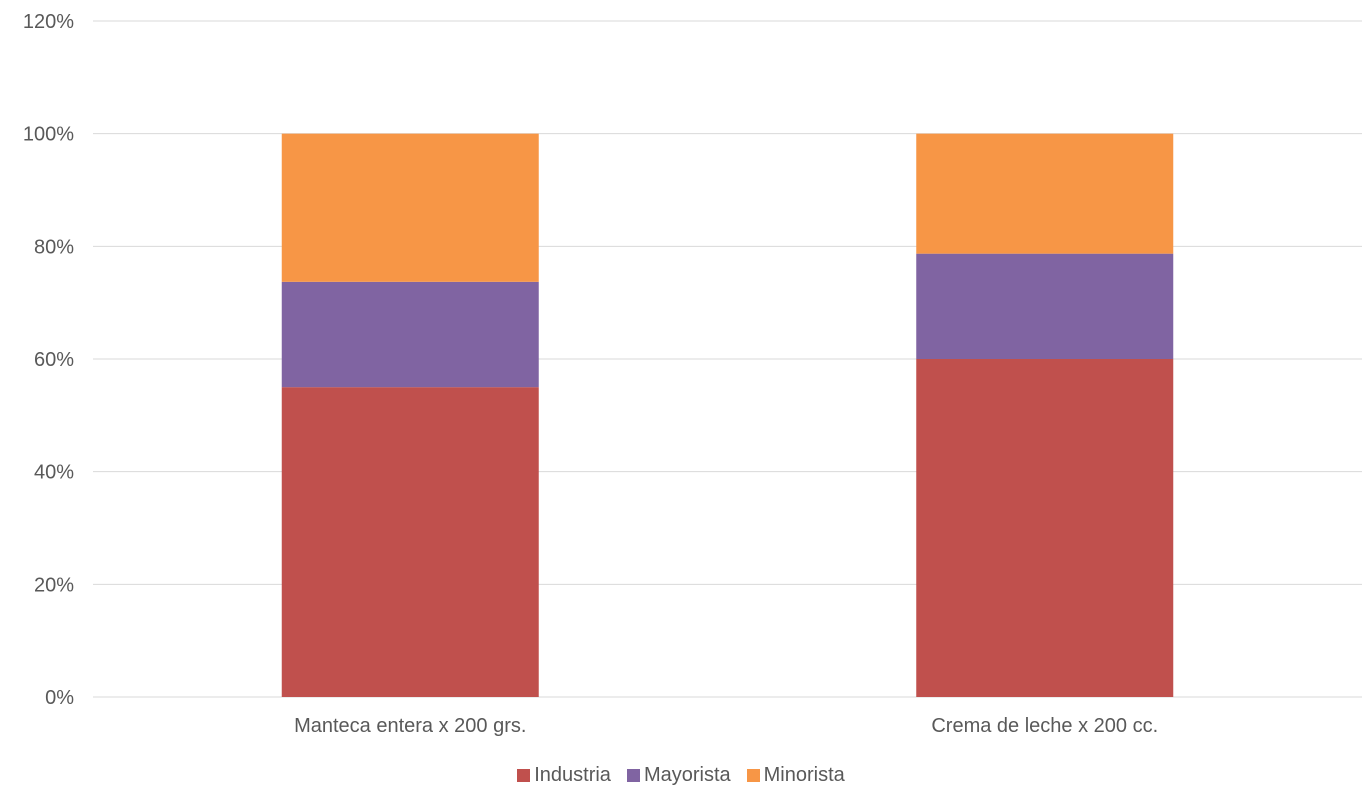  What do you see at coordinates (1044, 726) in the screenshot?
I see `x-category-label: Crema de leche x 200 cc.` at bounding box center [1044, 726].